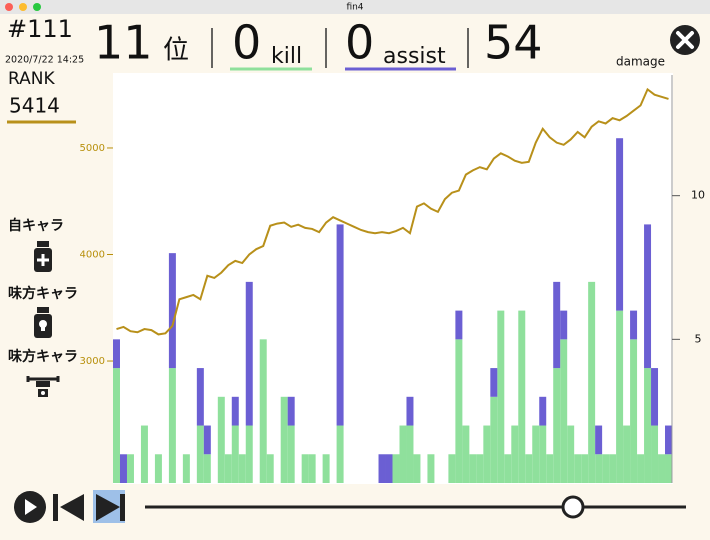  What do you see at coordinates (31, 79) in the screenshot?
I see `rank-label: RANK` at bounding box center [31, 79].